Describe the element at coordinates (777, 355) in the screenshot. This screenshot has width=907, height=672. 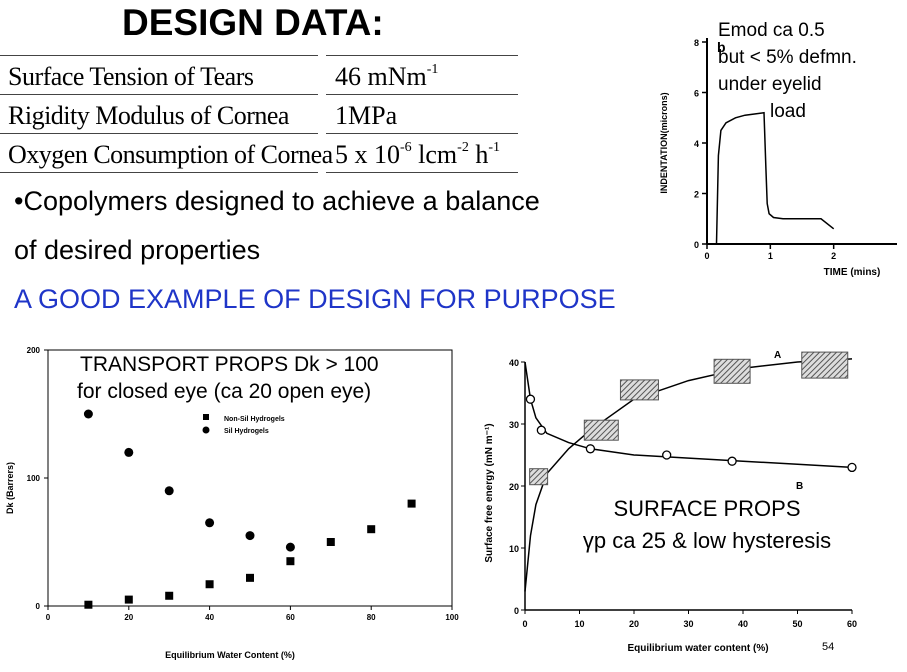
I see `series-label: A` at that location.